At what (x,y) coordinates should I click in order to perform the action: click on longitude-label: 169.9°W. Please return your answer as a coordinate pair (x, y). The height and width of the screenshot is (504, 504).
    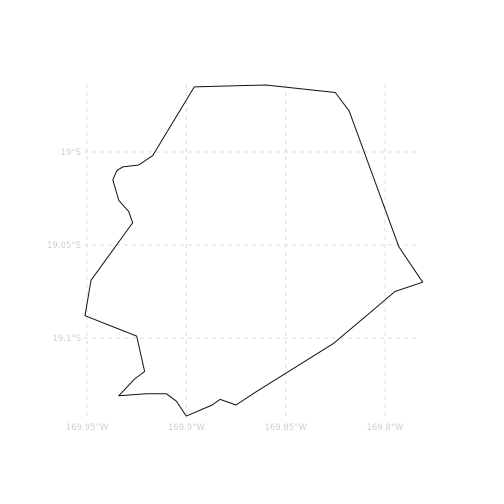
    Looking at the image, I should click on (187, 428).